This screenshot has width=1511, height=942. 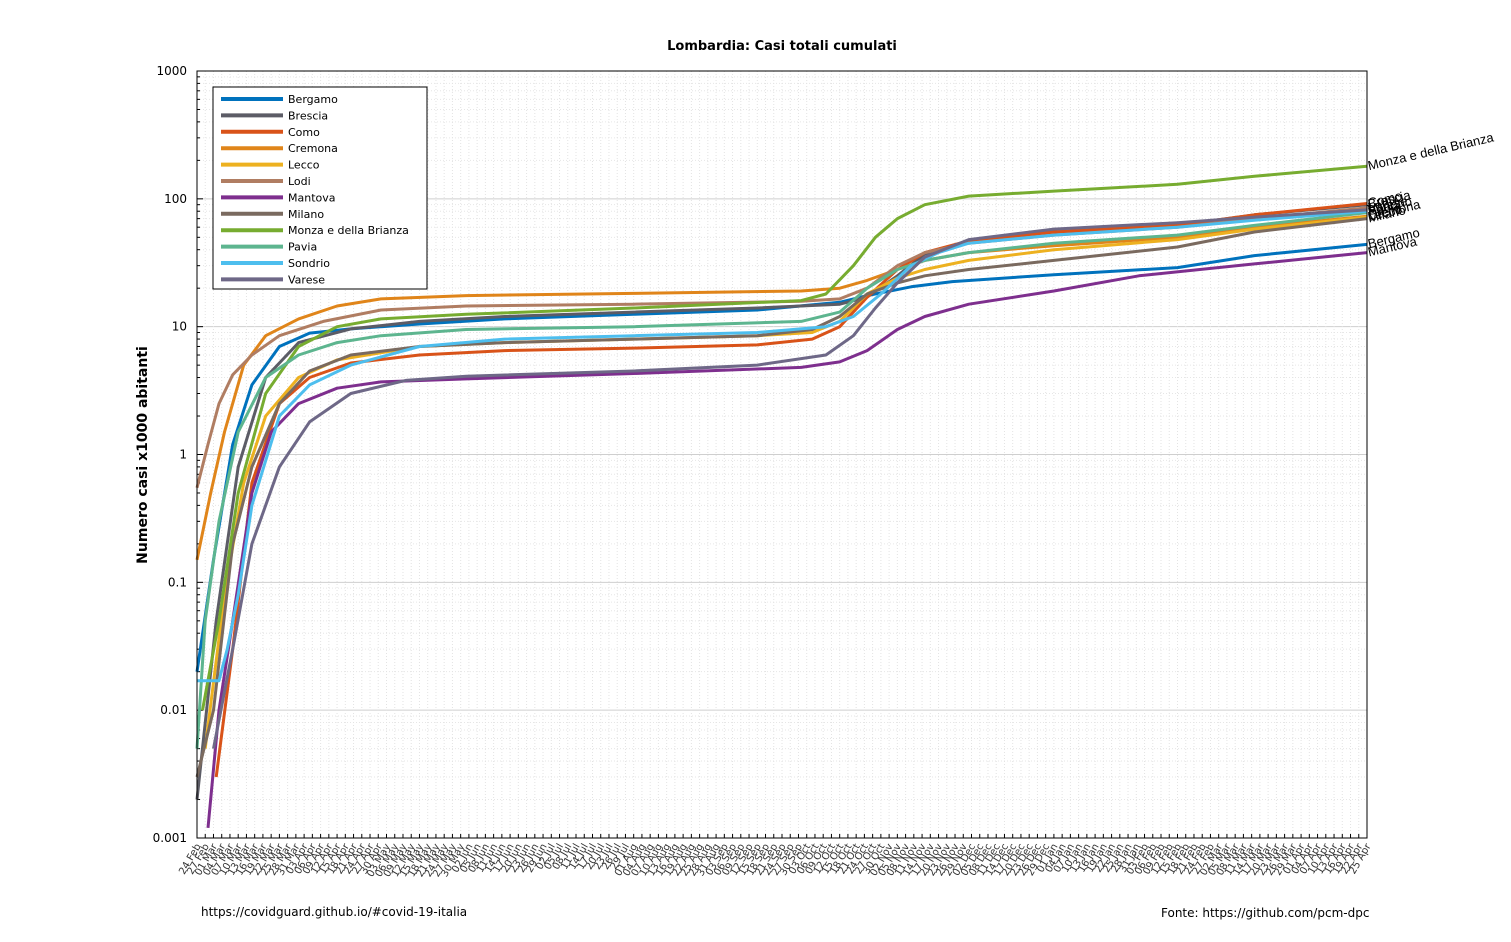 What do you see at coordinates (177, 582) in the screenshot?
I see `y-tick-label: 0.1` at bounding box center [177, 582].